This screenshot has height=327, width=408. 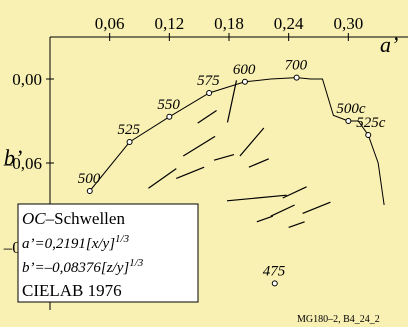 What do you see at coordinates (168, 105) in the screenshot?
I see `point-label: 550` at bounding box center [168, 105].